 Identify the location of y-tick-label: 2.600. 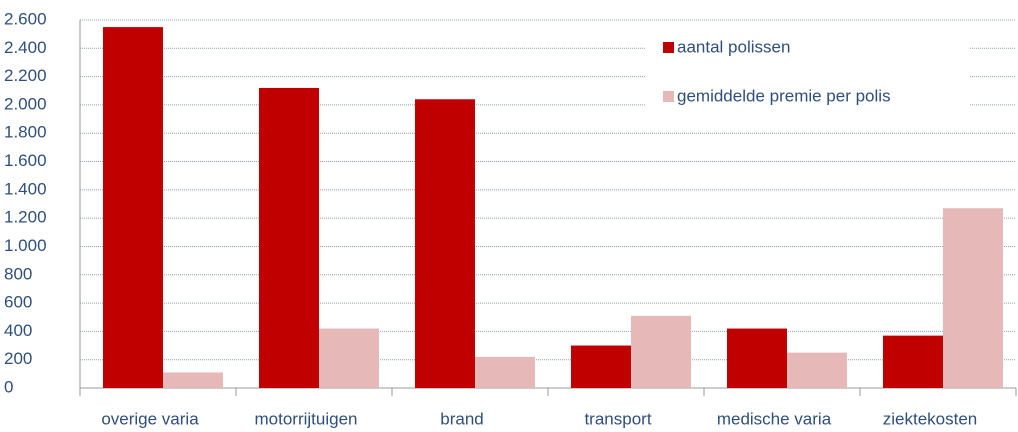
(25, 18).